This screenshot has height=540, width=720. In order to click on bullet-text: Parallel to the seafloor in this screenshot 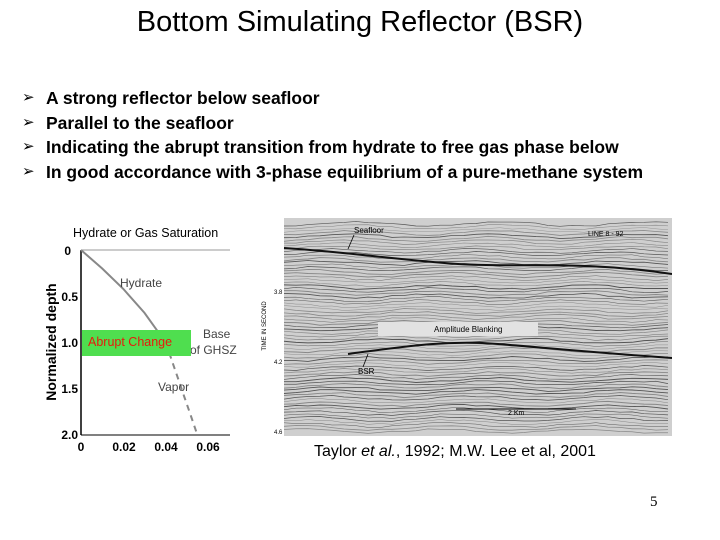, I will do `click(140, 122)`.